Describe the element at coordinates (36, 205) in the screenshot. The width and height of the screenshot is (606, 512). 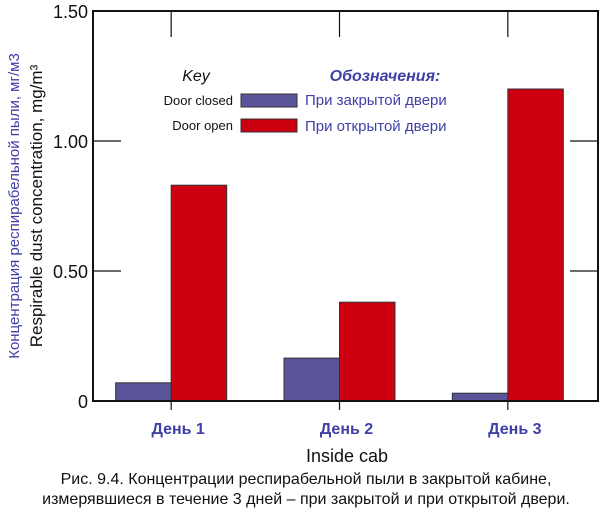
I see `y-axis-label: Respirable dust concentration, mg/m³` at that location.